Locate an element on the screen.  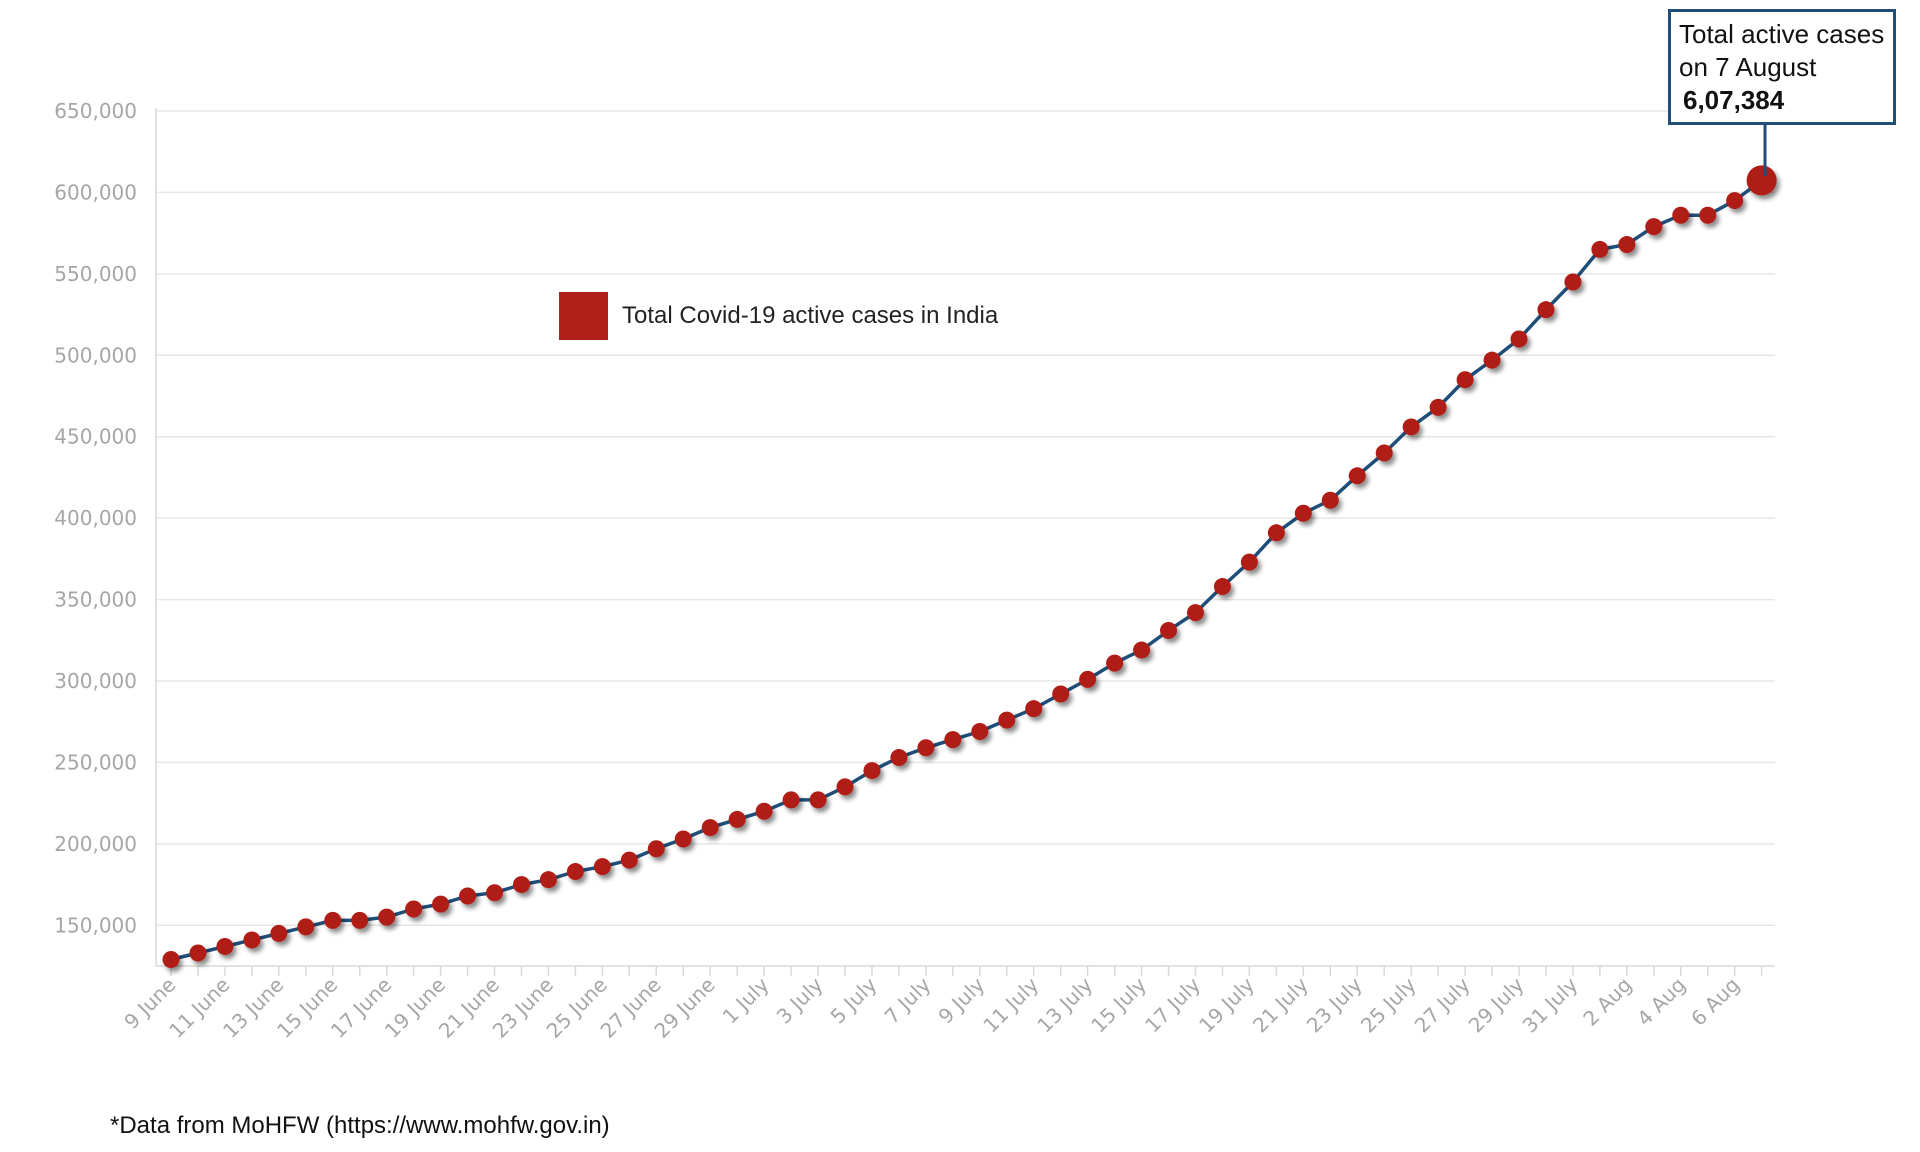
annotation-line-2: on 7 August is located at coordinates (1748, 67).